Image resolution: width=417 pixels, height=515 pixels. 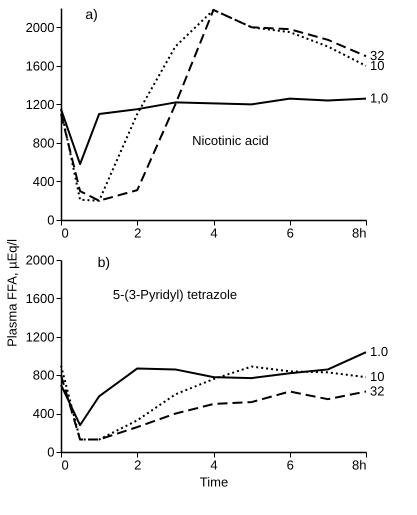 What do you see at coordinates (12, 292) in the screenshot?
I see `y-axis-title: Plasma FFA, µEq/l` at bounding box center [12, 292].